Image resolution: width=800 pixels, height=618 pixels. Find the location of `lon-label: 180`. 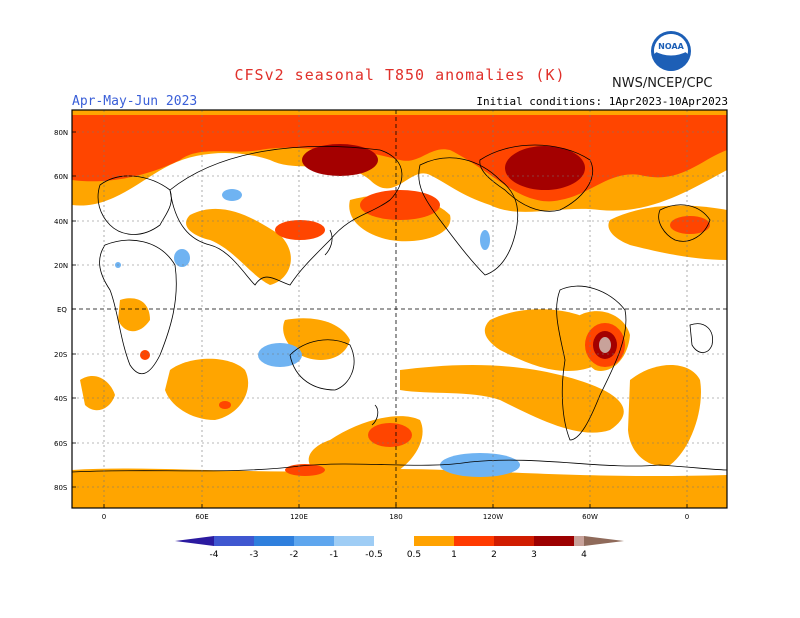

lon-label: 180 is located at coordinates (395, 517).